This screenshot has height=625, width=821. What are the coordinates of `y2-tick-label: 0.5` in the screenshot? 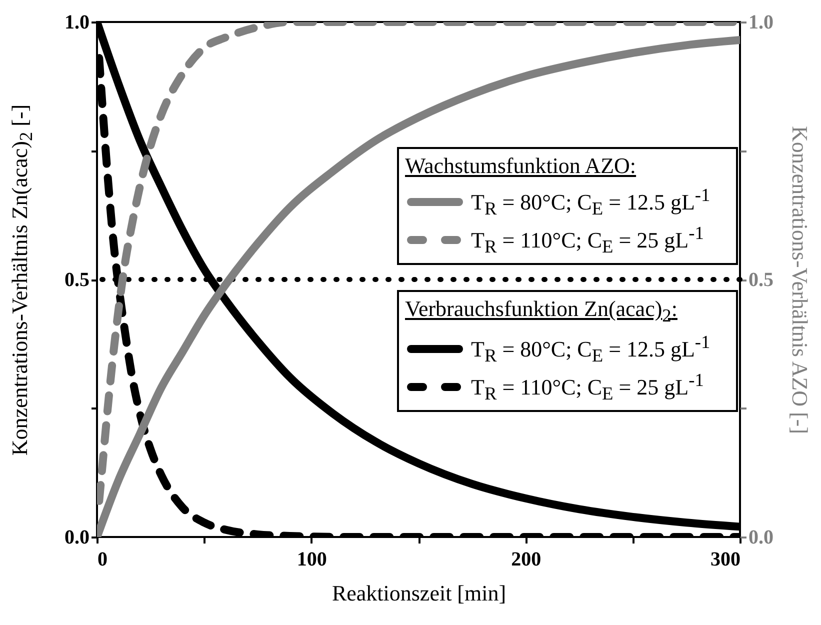 It's located at (761, 280).